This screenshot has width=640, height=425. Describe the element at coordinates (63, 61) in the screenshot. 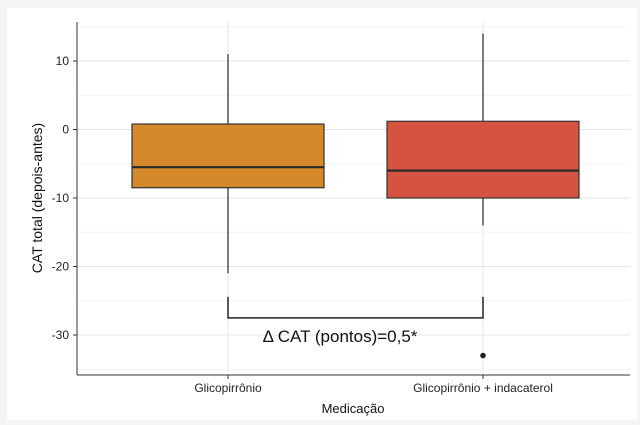

I see `y-tick-label: 10` at that location.